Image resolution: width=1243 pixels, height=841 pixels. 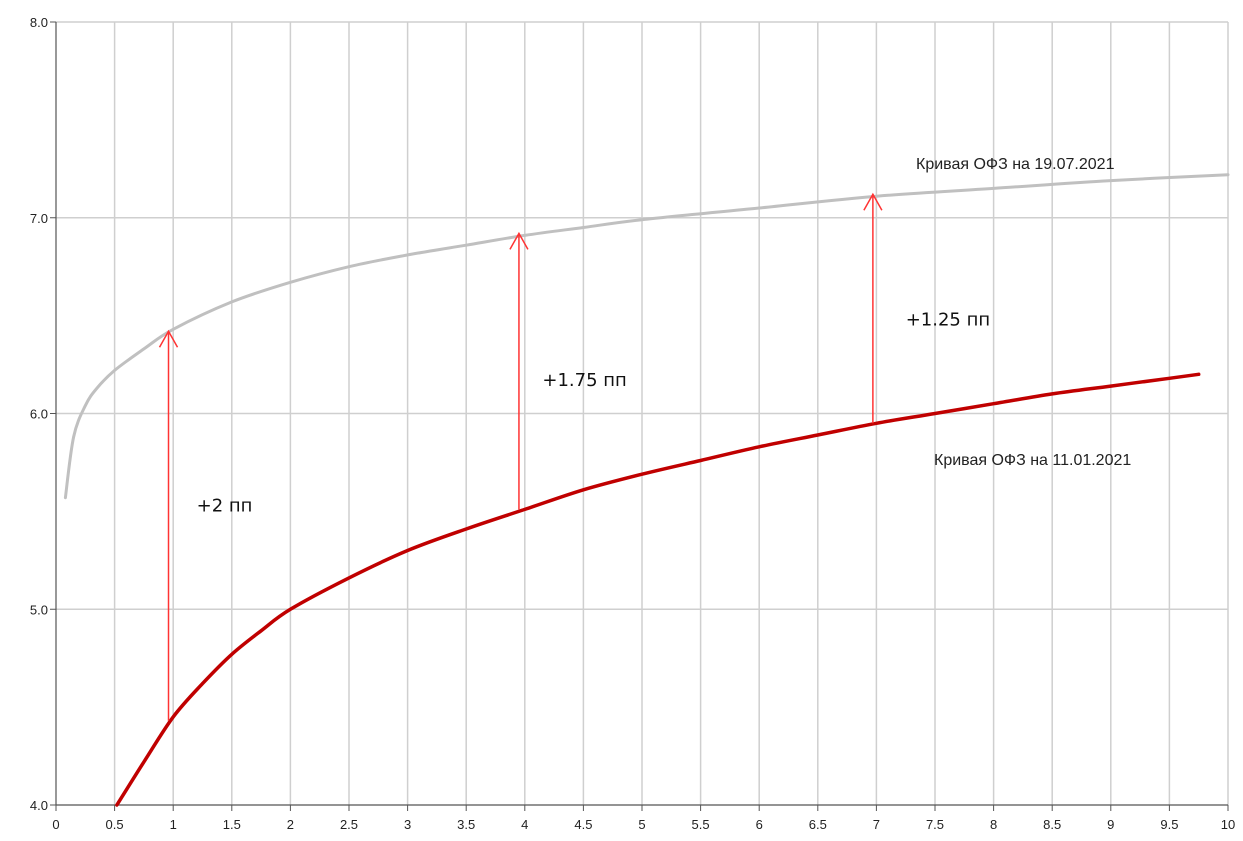 I want to click on x-tick-label: 8, so click(x=993, y=824).